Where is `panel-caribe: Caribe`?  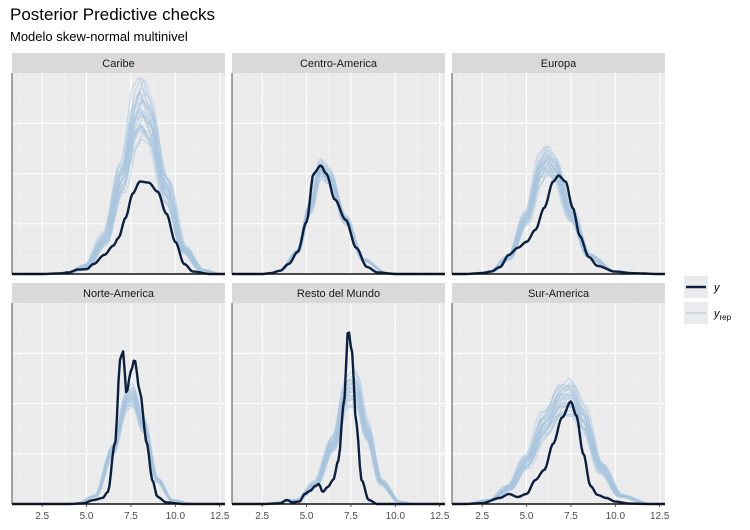
panel-caribe: Caribe is located at coordinates (118, 164).